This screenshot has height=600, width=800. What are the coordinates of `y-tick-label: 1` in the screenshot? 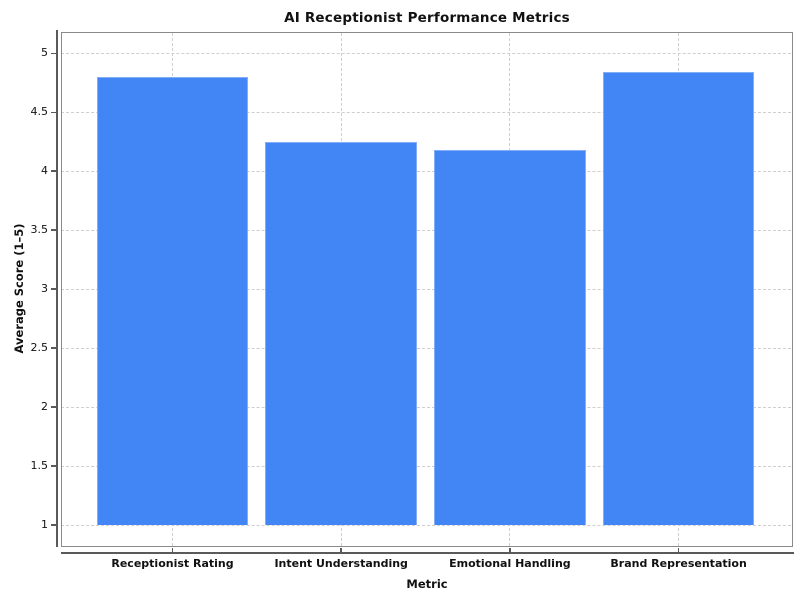 It's located at (44, 524).